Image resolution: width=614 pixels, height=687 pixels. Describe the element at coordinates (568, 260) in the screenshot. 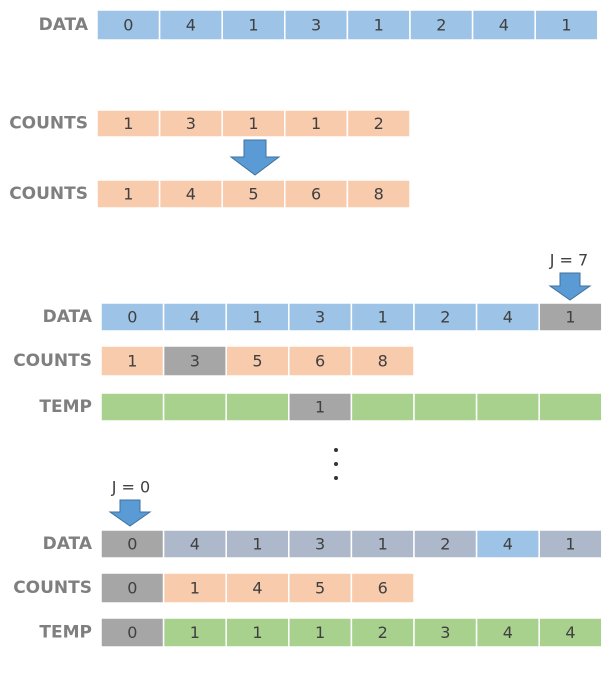

I see `pointer-label: J = 7` at that location.